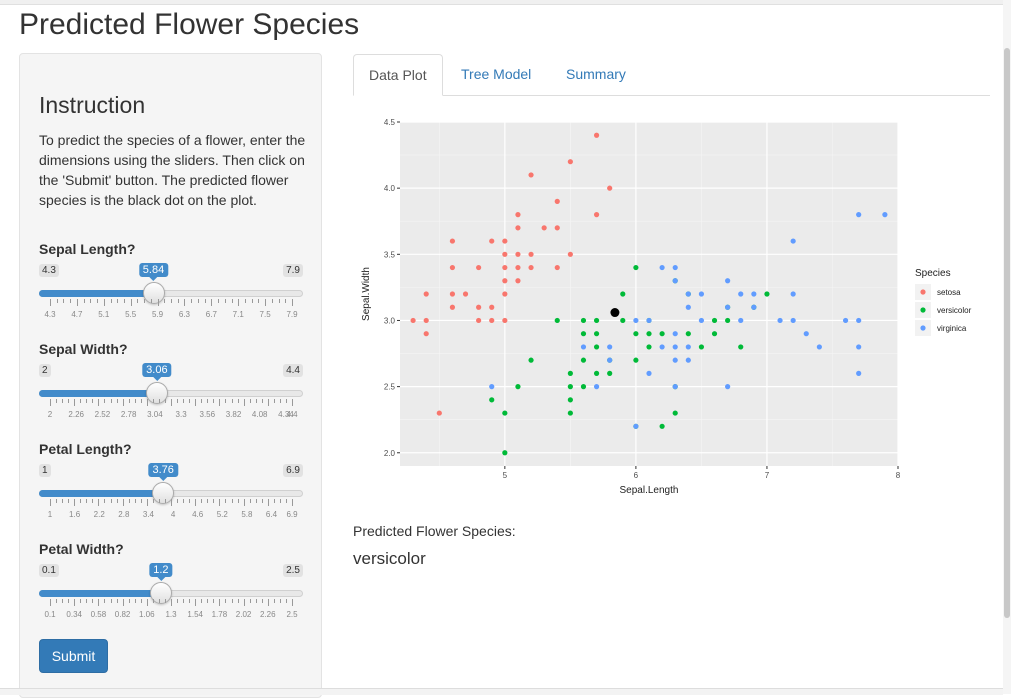 This screenshot has height=698, width=1011. I want to click on slider-fill, so click(98, 393).